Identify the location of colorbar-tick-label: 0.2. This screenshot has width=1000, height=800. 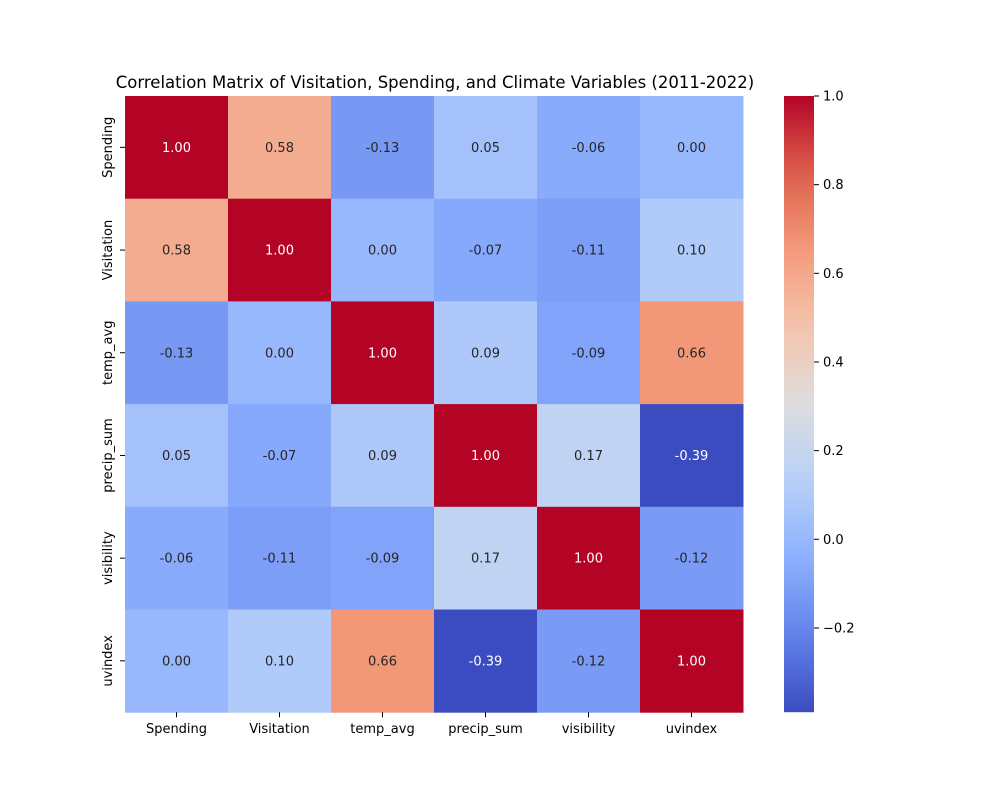
(833, 451).